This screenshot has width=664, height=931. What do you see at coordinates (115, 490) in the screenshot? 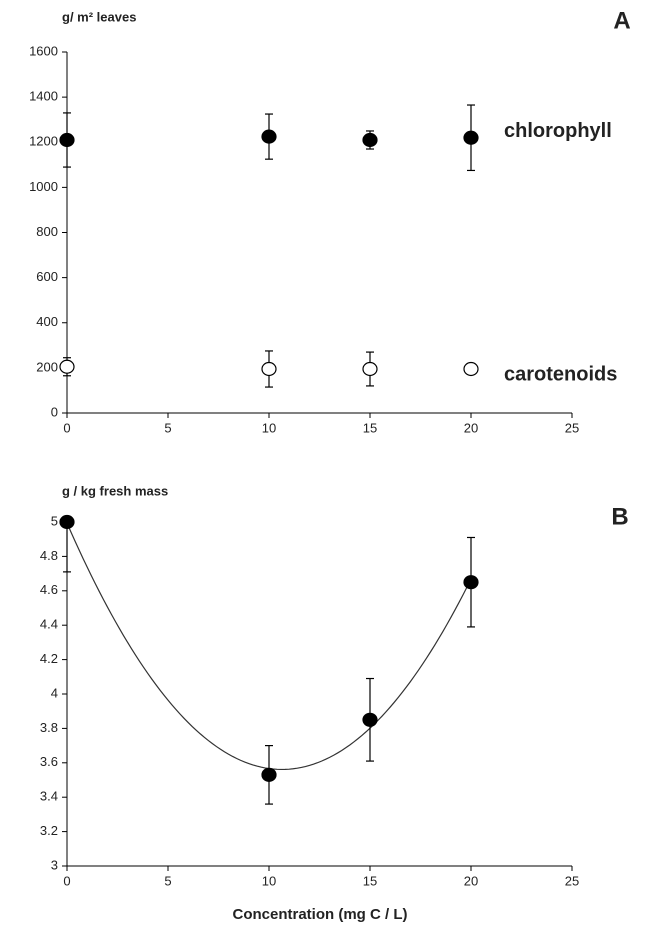
I see `y-axis-label: g / kg fresh mass` at bounding box center [115, 490].